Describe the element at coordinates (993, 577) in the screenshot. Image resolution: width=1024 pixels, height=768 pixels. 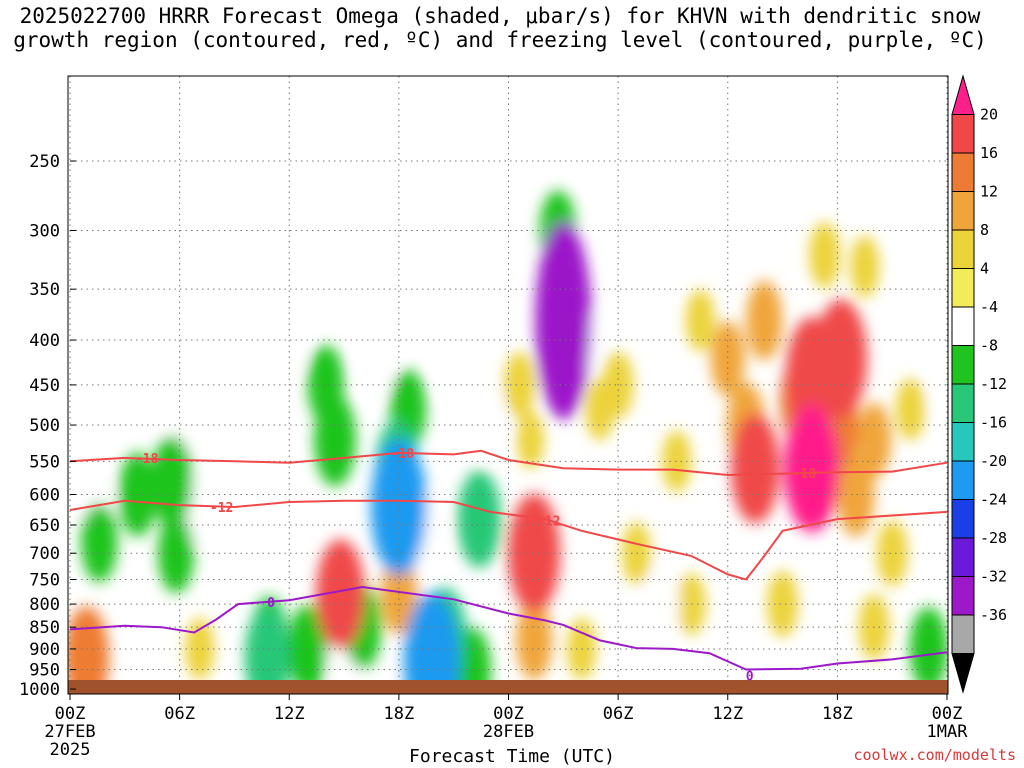
I see `colorbar-label: -32` at that location.